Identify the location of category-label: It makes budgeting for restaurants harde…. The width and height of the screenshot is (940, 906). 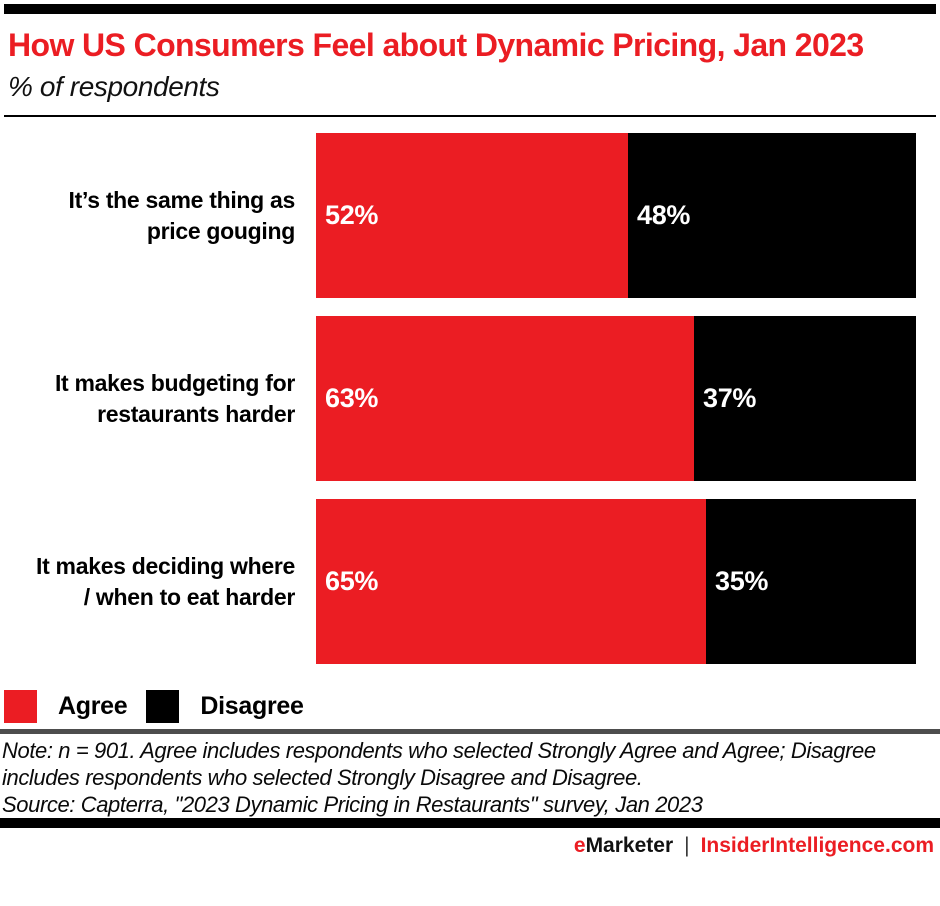
(174, 398).